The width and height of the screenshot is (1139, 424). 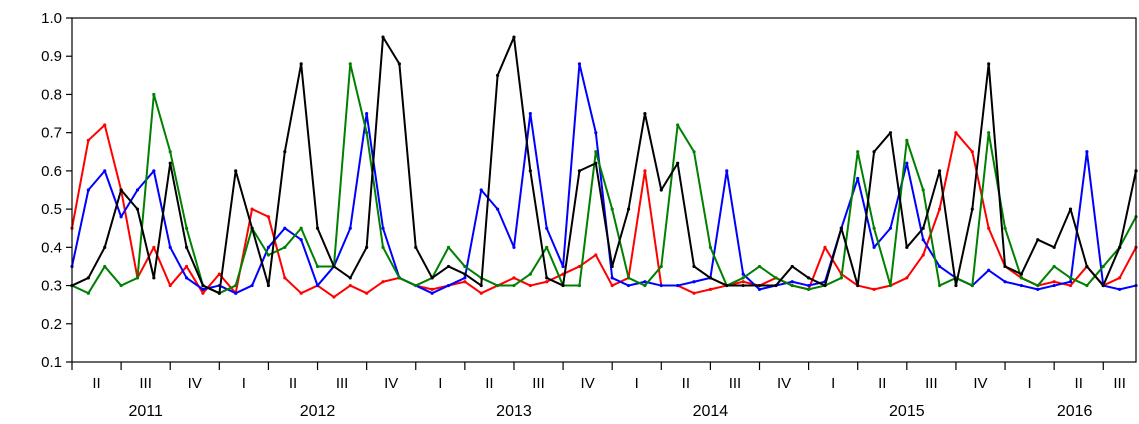 I want to click on x-year-label: 2013, so click(x=514, y=411).